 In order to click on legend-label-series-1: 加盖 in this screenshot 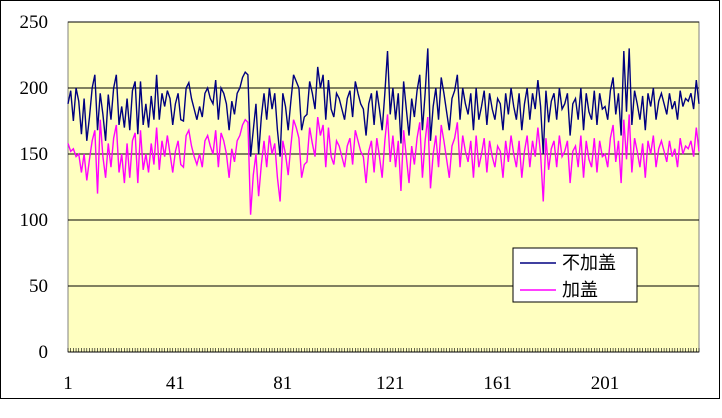, I will do `click(580, 290)`.